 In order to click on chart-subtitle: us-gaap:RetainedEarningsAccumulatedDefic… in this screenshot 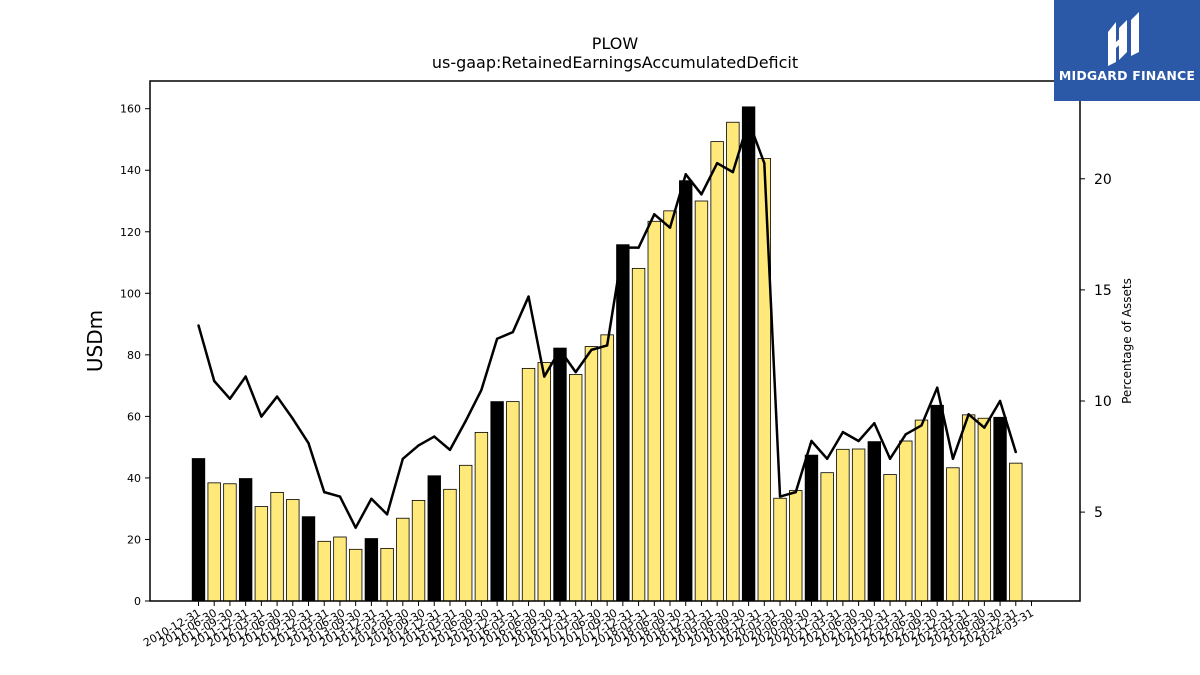, I will do `click(615, 62)`.